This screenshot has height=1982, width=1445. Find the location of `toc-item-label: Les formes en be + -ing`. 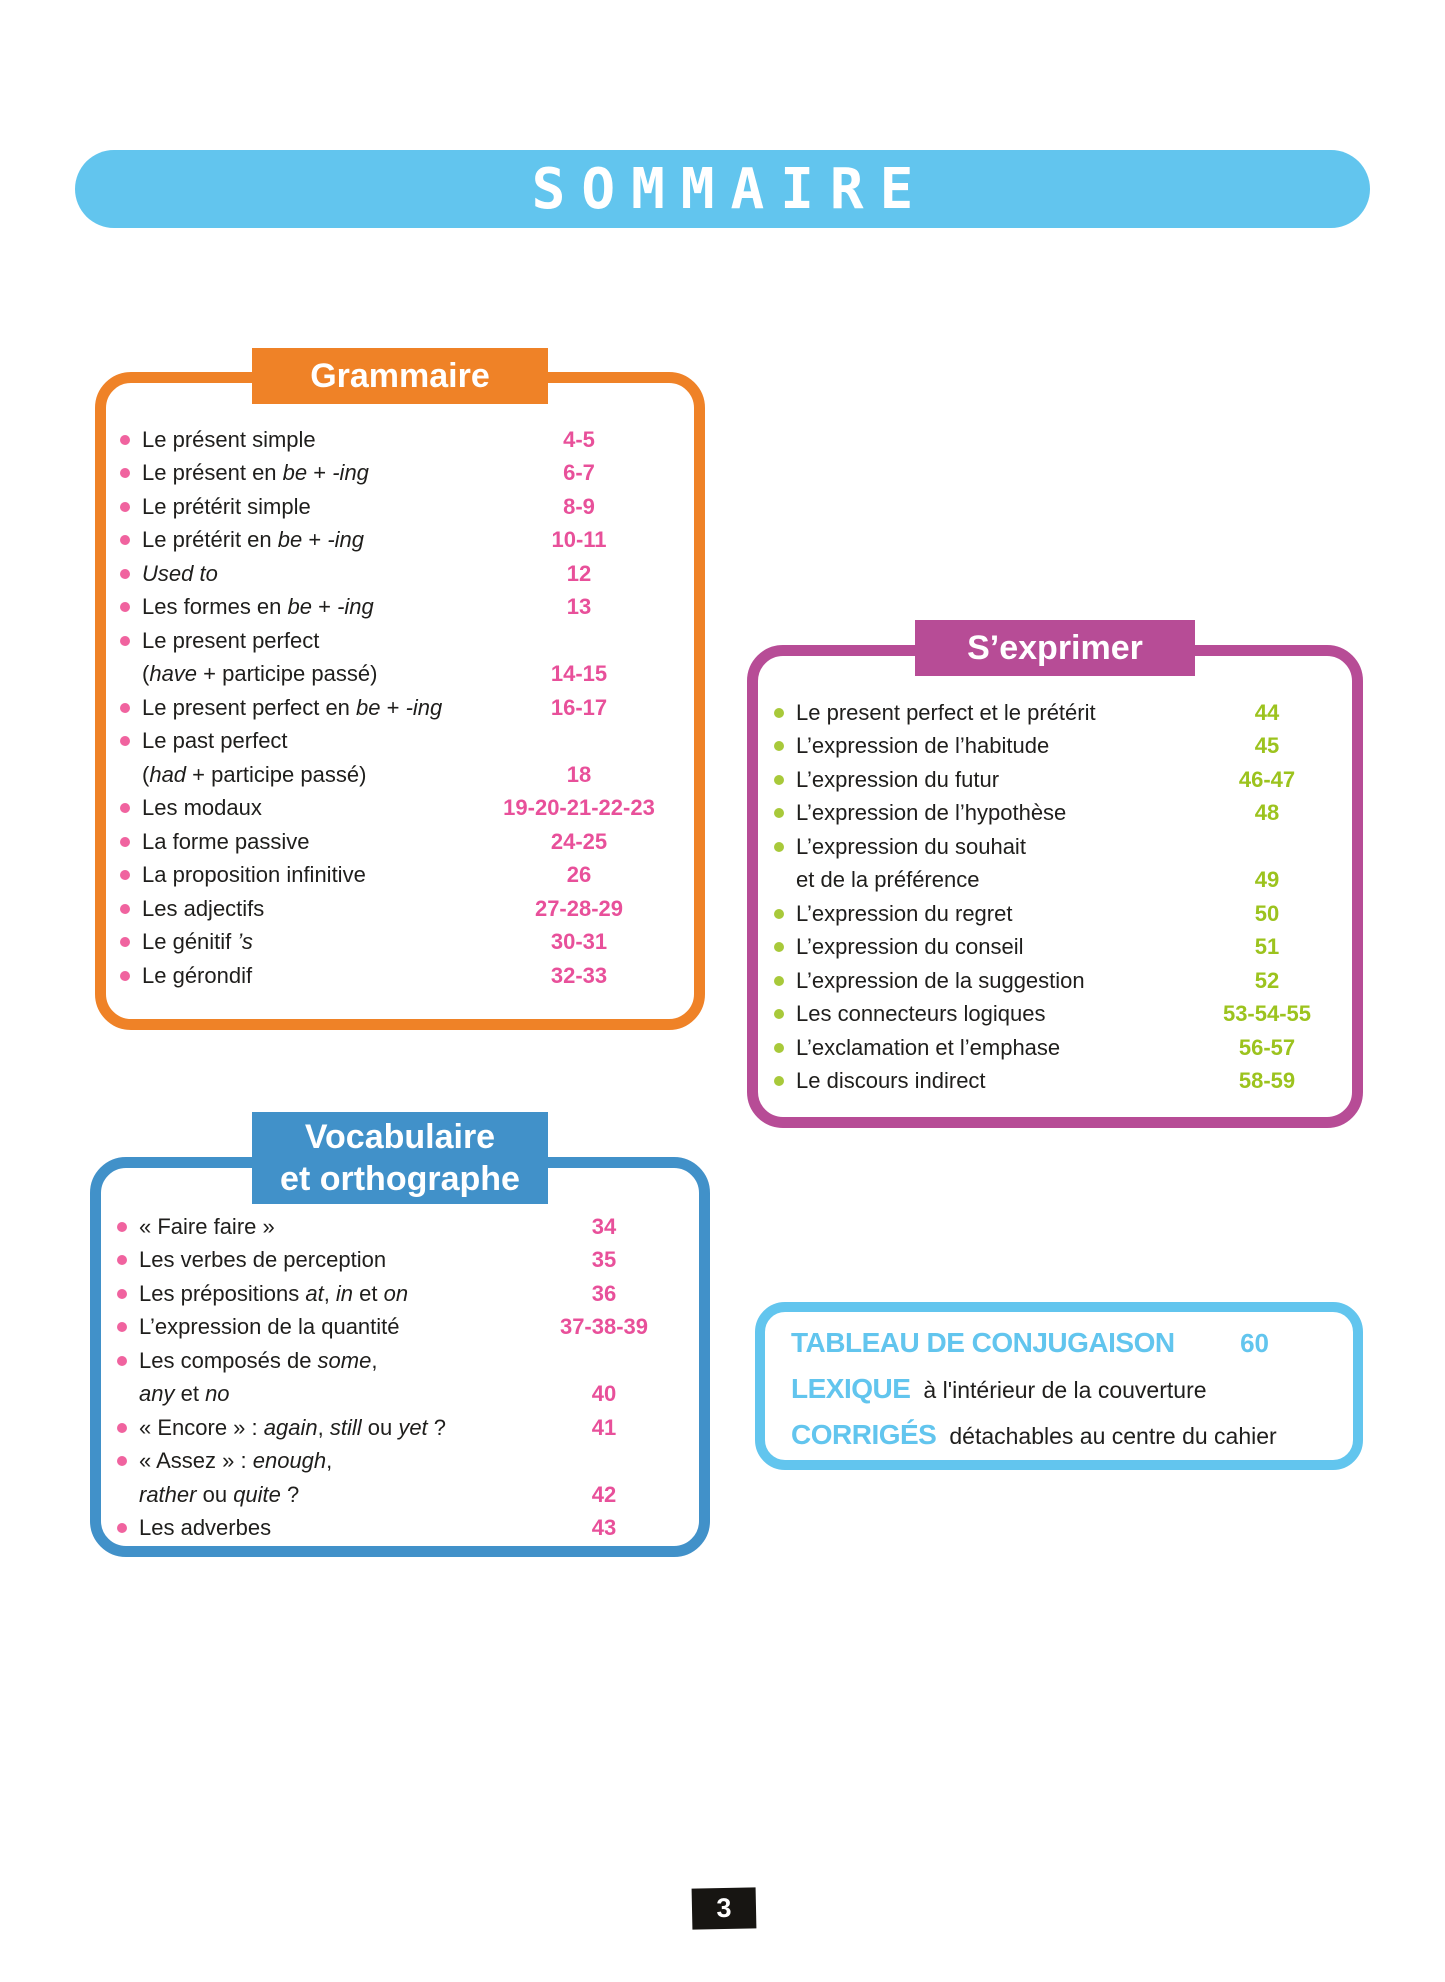

toc-item-label: Les formes en be + -ing is located at coordinates (258, 607).